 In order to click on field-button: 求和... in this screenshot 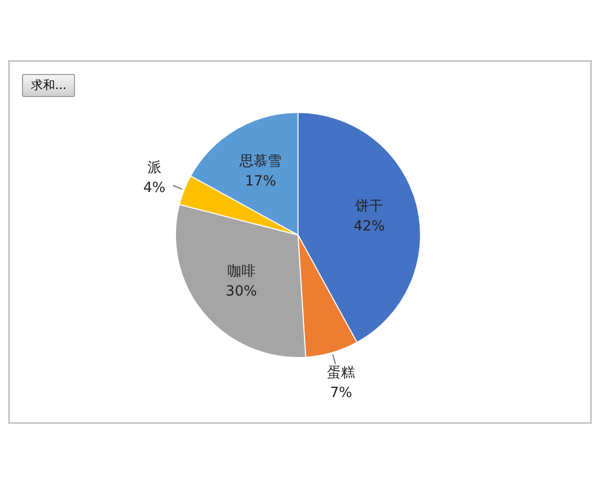, I will do `click(49, 85)`.